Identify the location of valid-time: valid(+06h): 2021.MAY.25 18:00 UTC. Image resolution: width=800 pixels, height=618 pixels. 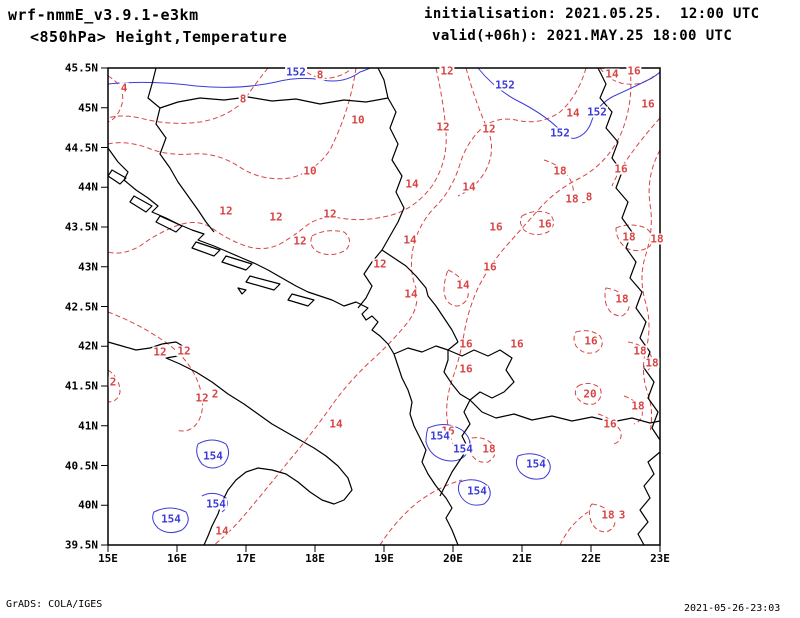
(582, 36).